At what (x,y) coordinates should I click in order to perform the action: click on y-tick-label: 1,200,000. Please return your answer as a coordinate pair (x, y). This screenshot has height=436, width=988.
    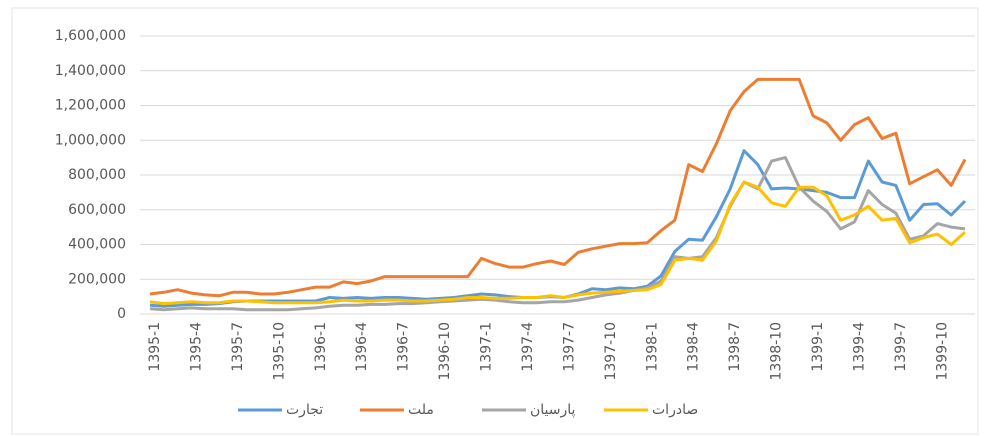
    Looking at the image, I should click on (90, 106).